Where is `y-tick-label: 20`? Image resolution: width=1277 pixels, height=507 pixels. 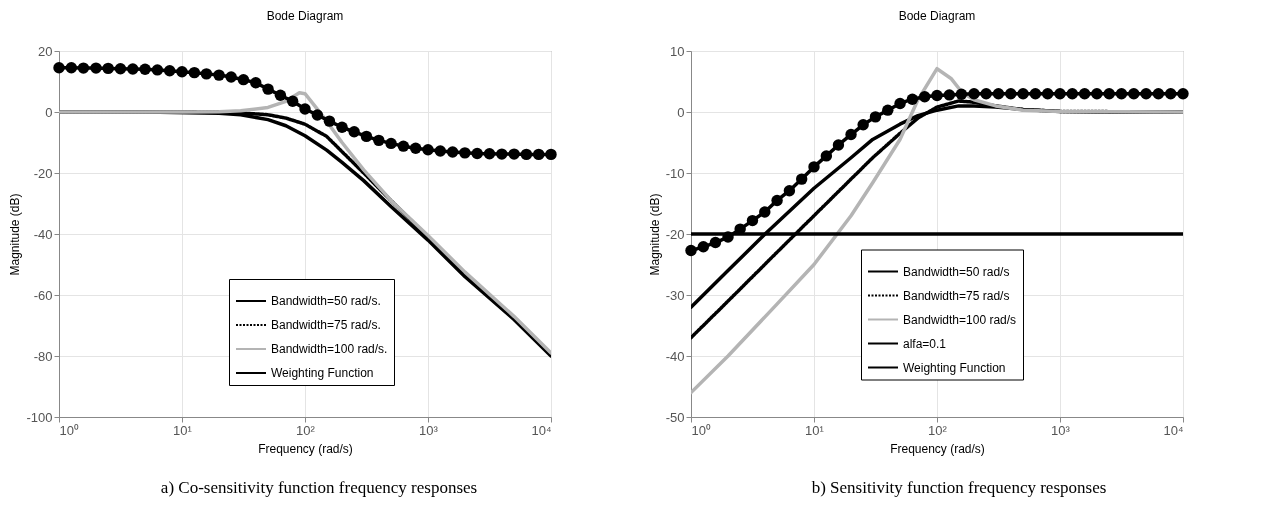 y-tick-label: 20 is located at coordinates (45, 51).